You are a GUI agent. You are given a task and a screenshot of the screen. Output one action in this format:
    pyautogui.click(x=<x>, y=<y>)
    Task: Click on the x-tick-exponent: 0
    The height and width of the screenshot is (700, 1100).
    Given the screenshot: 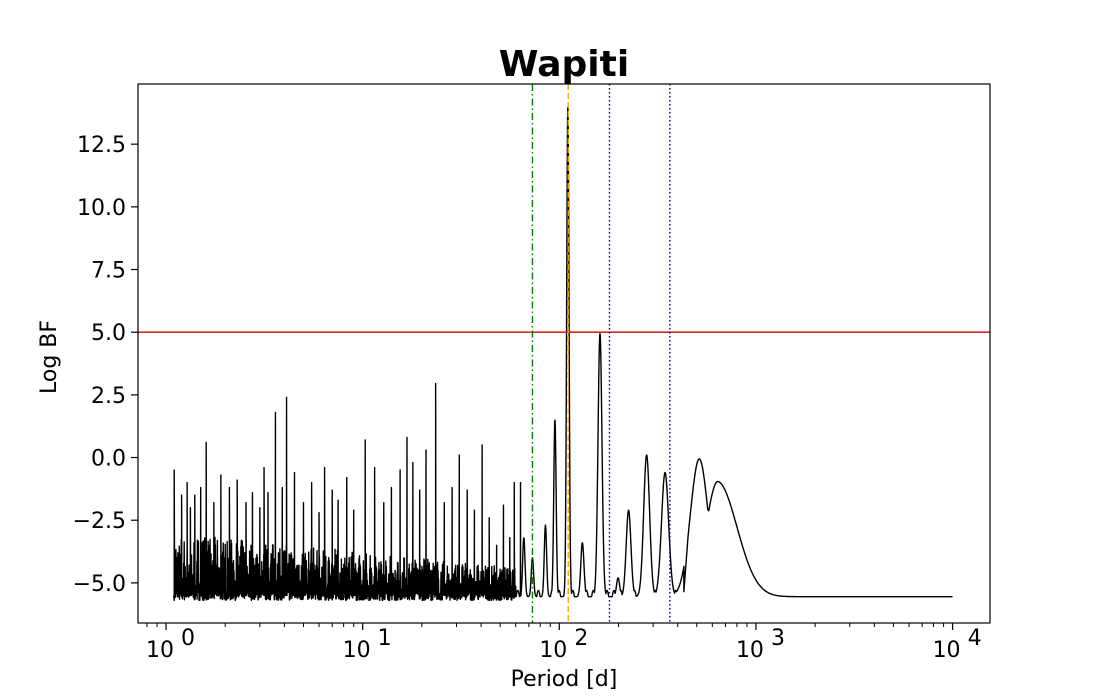 What is the action you would take?
    pyautogui.click(x=188, y=638)
    